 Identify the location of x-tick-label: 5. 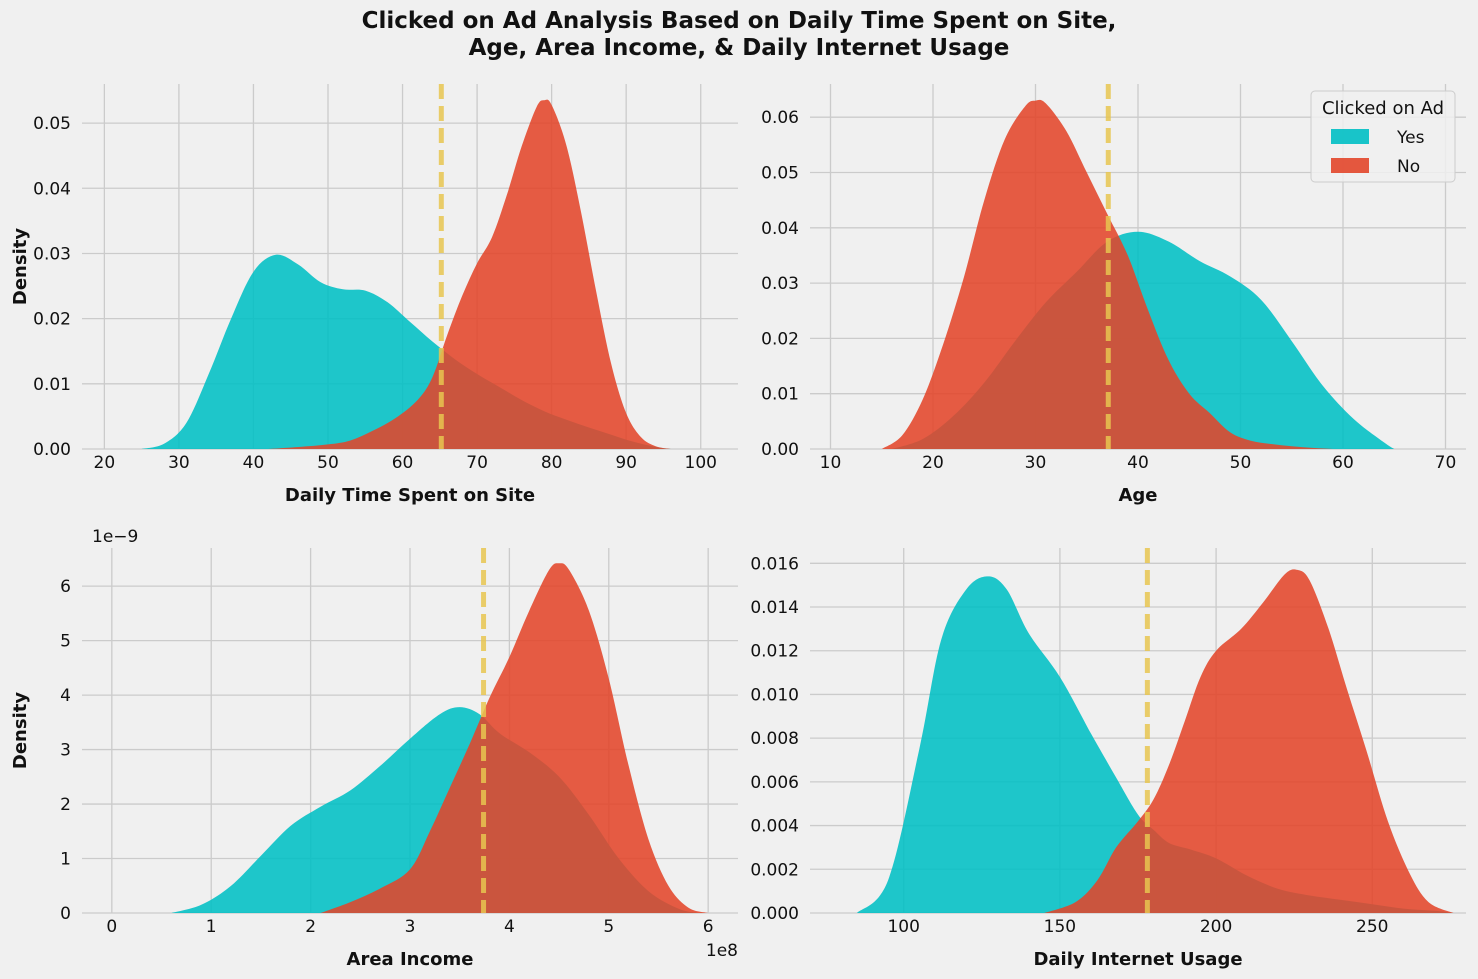
(608, 927).